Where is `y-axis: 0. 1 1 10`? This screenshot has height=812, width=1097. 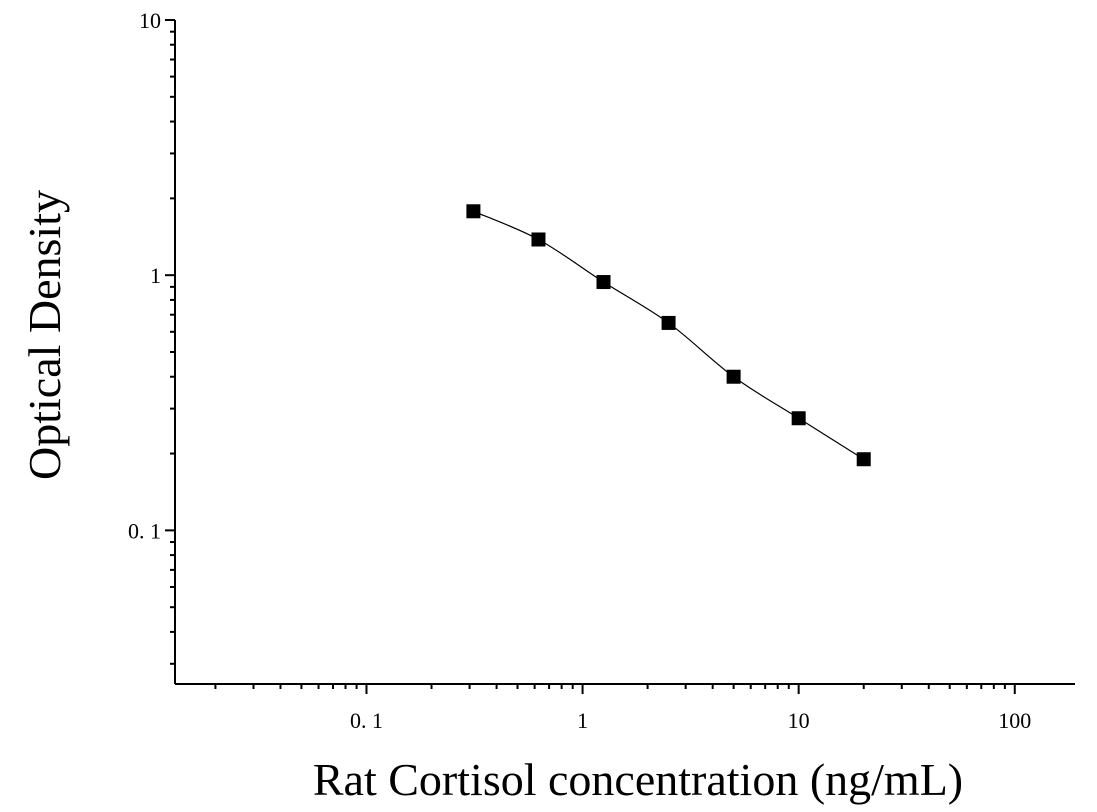
y-axis: 0. 1 1 10 is located at coordinates (152, 346).